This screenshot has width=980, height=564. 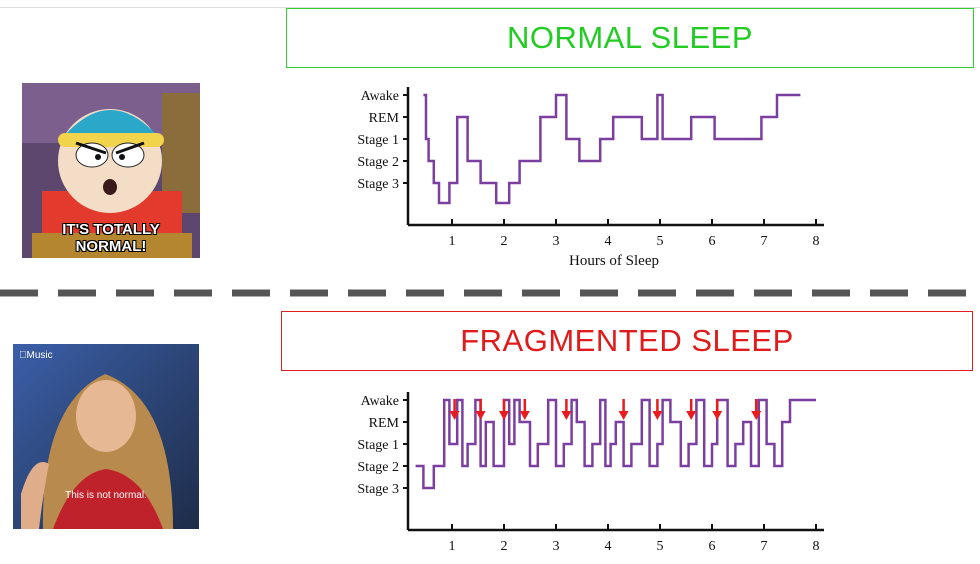 I want to click on meme-caption: IT'S TOTALLY NORMAL!, so click(x=111, y=238).